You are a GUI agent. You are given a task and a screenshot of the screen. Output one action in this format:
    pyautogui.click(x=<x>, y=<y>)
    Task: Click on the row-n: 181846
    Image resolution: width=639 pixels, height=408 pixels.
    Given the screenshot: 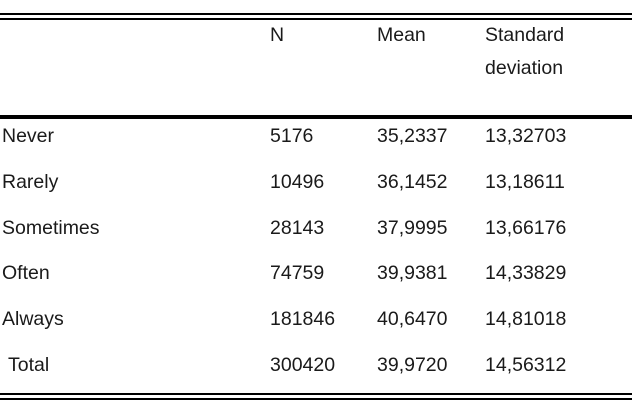 What is the action you would take?
    pyautogui.click(x=303, y=319)
    